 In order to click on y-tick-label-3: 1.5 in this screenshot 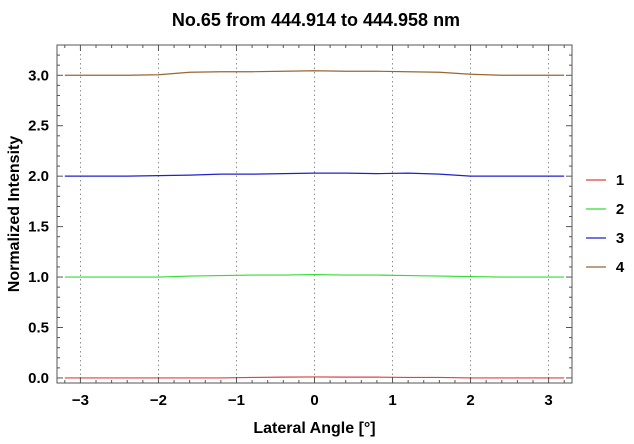, I will do `click(38, 227)`.